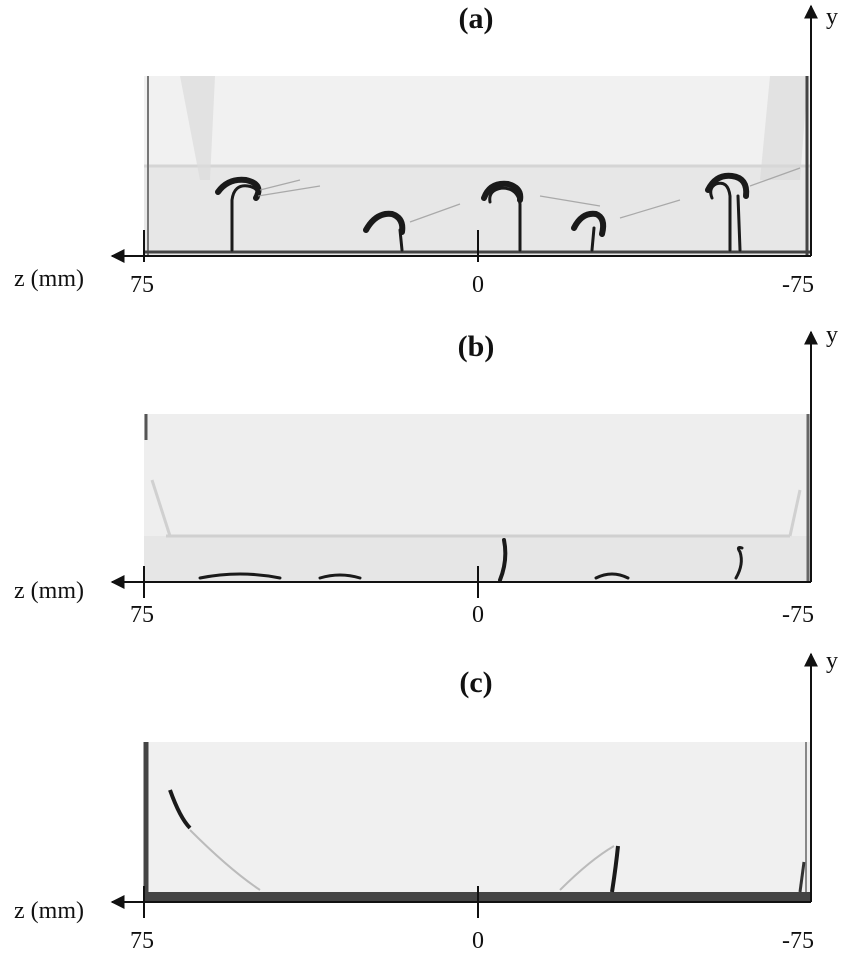  What do you see at coordinates (475, 682) in the screenshot?
I see `panel-title: (c)` at bounding box center [475, 682].